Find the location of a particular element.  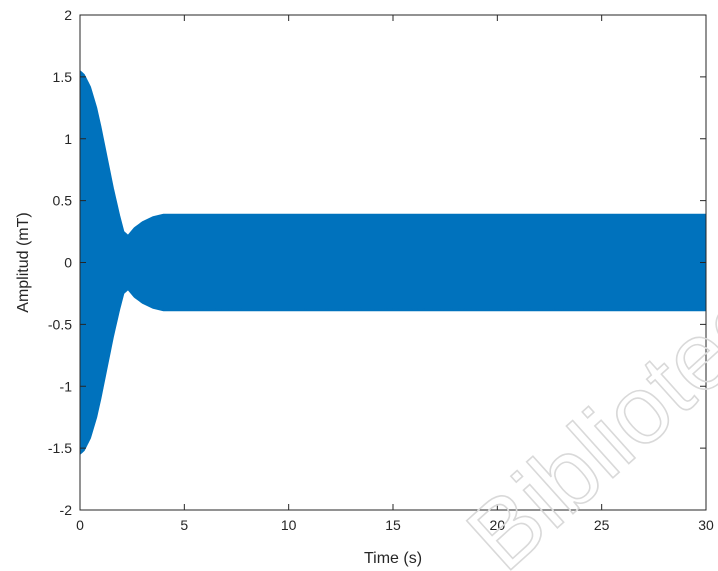

y-tick-label: 1 is located at coordinates (68, 139).